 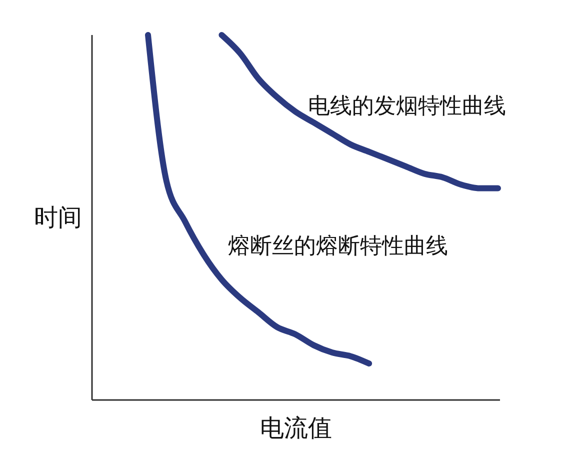 I want to click on series-label: 电线的发烟特性曲线, so click(x=407, y=106).